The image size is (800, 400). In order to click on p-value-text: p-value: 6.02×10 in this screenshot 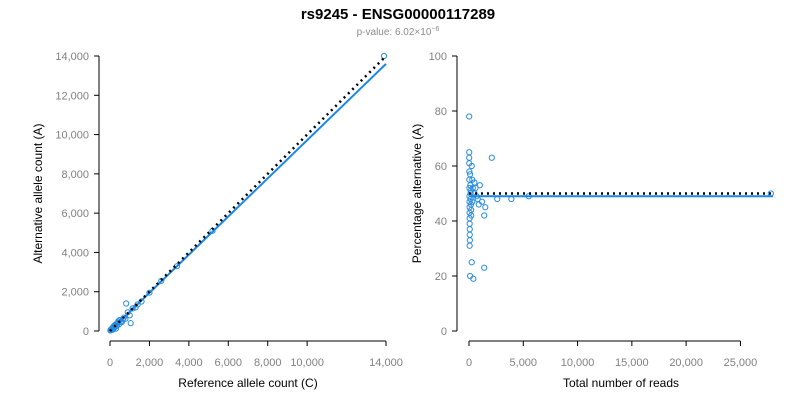, I will do `click(394, 32)`.